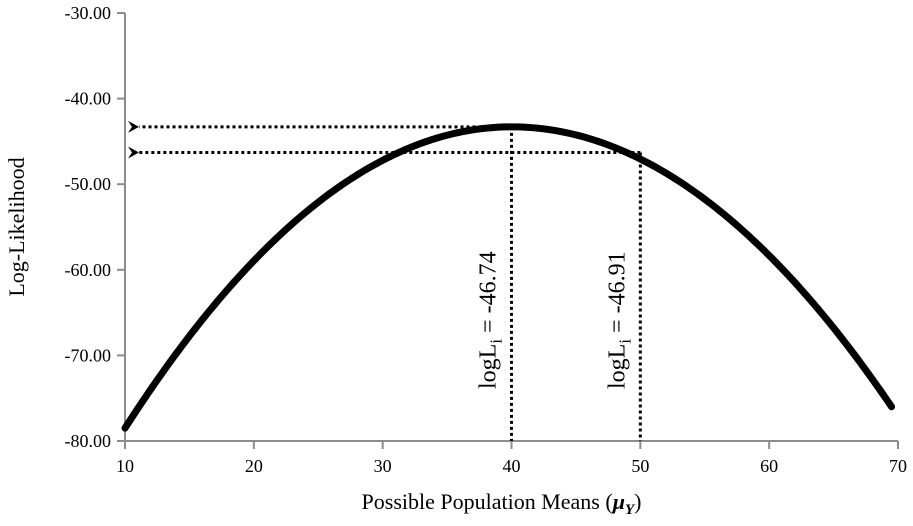 The image size is (913, 526). I want to click on x-tick-label: 20, so click(254, 466).